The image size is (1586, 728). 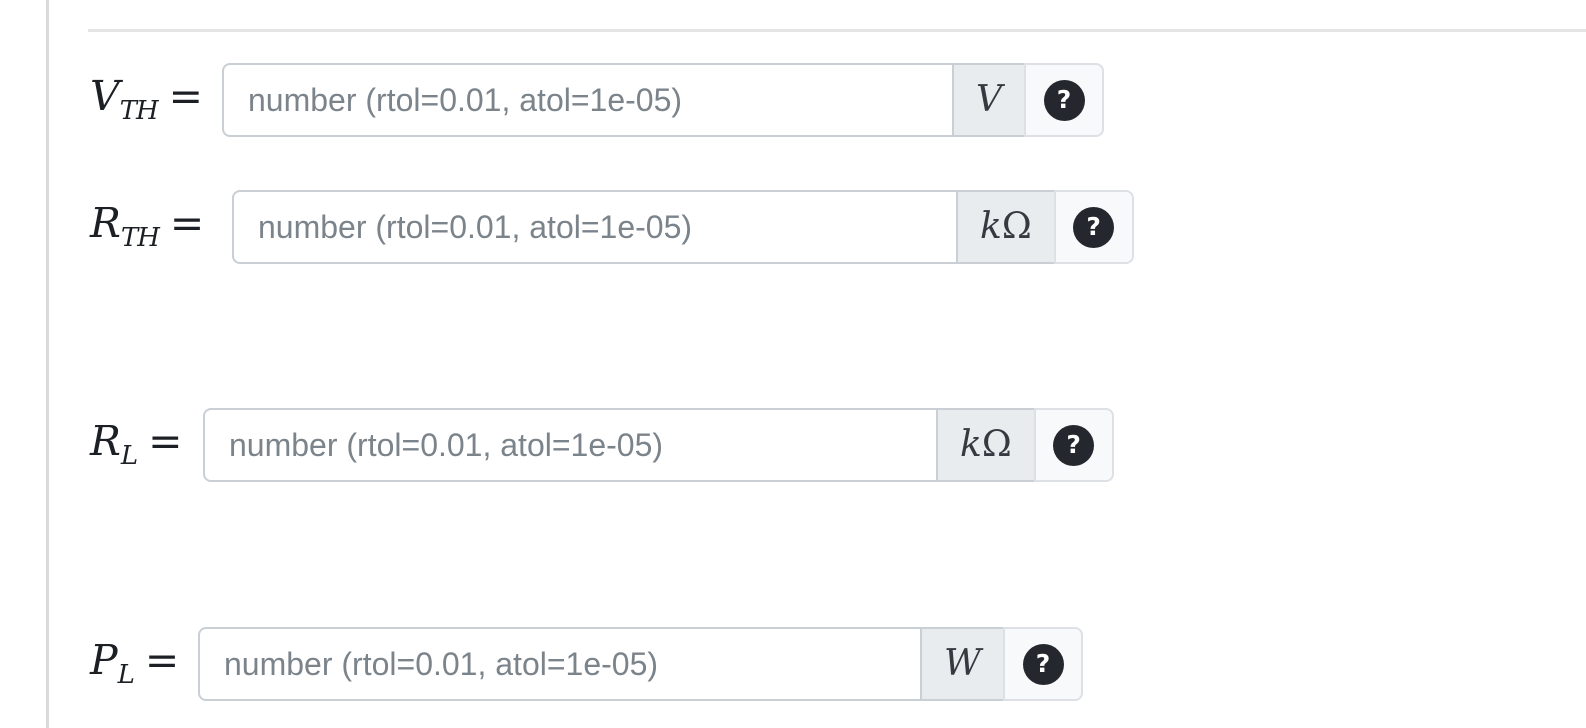 What do you see at coordinates (47, 364) in the screenshot?
I see `card-left-border` at bounding box center [47, 364].